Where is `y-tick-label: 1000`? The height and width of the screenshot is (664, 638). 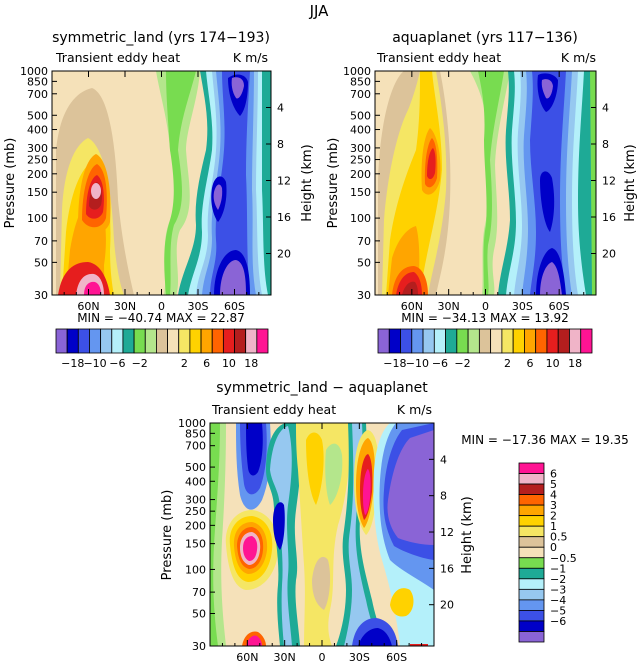 y-tick-label: 1000 is located at coordinates (357, 71).